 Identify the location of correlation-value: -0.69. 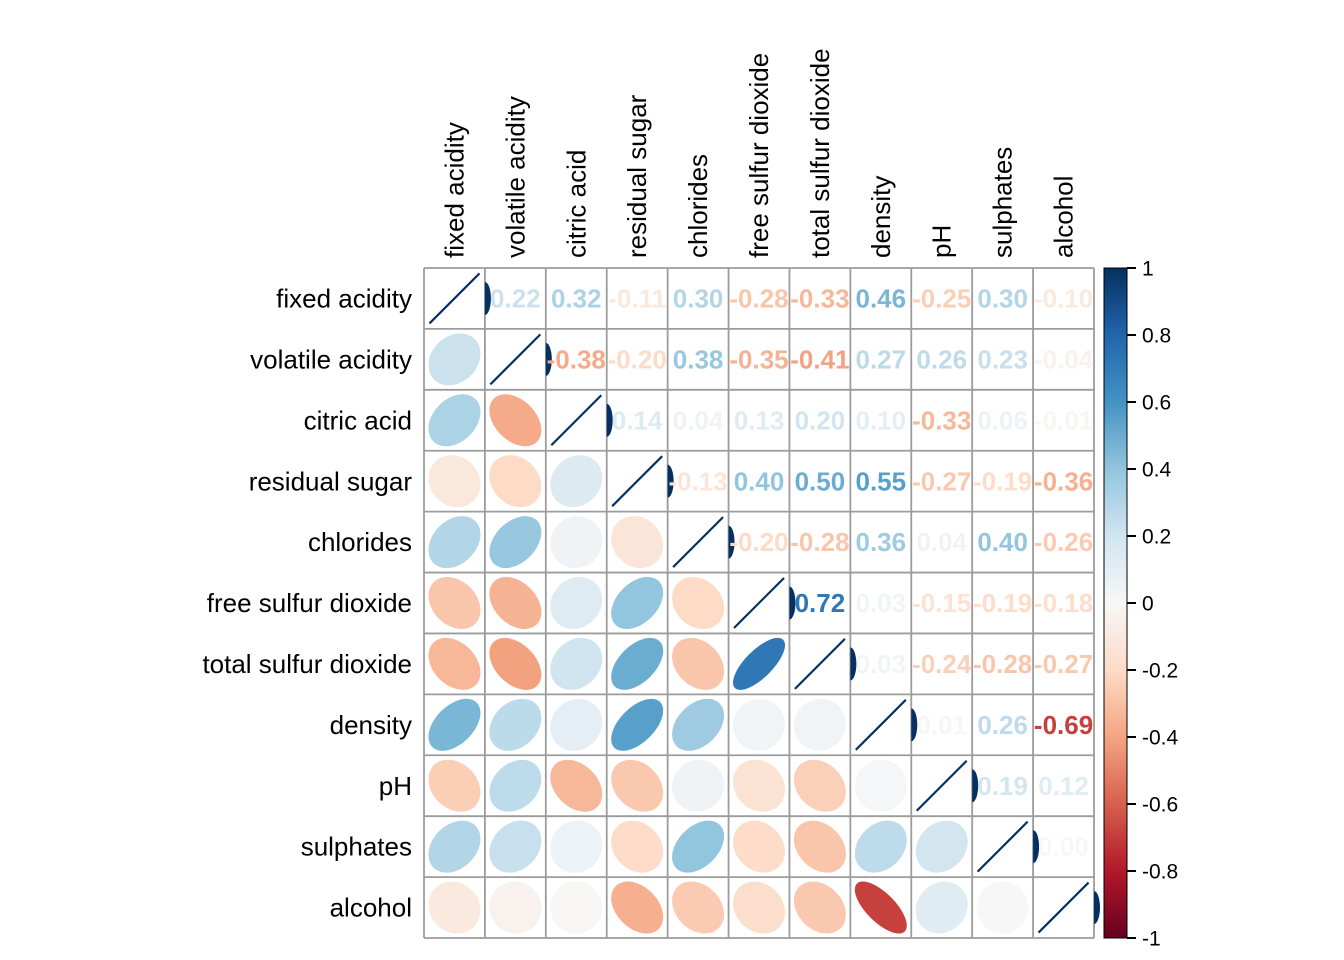
(1063, 725).